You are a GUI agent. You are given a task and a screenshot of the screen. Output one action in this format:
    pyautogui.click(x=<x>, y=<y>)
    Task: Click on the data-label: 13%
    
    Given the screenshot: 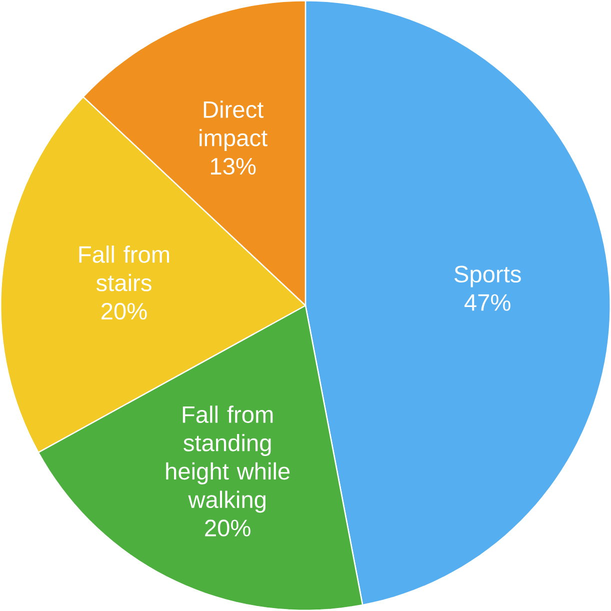 What is the action you would take?
    pyautogui.click(x=233, y=166)
    